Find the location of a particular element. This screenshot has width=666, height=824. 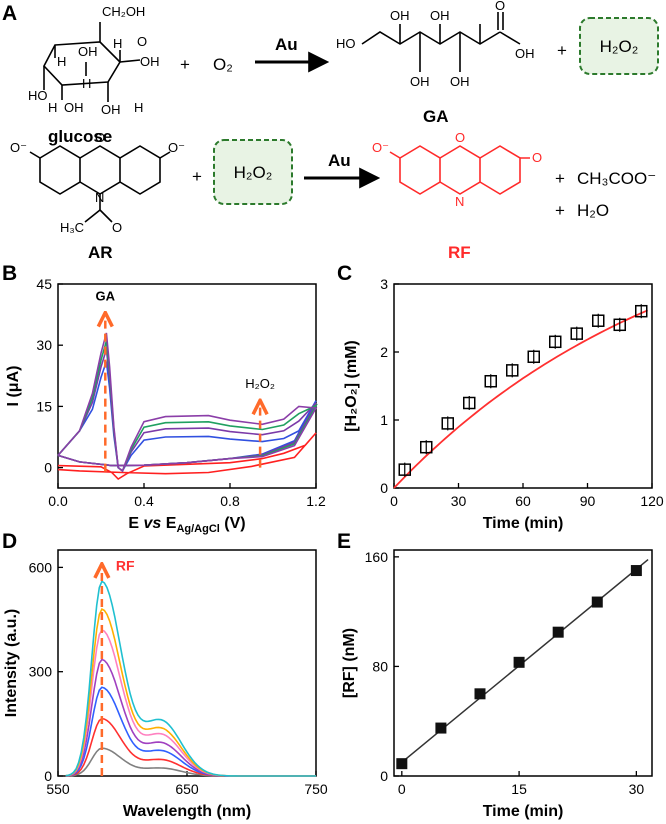

ar-ring-right is located at coordinates (140, 170).